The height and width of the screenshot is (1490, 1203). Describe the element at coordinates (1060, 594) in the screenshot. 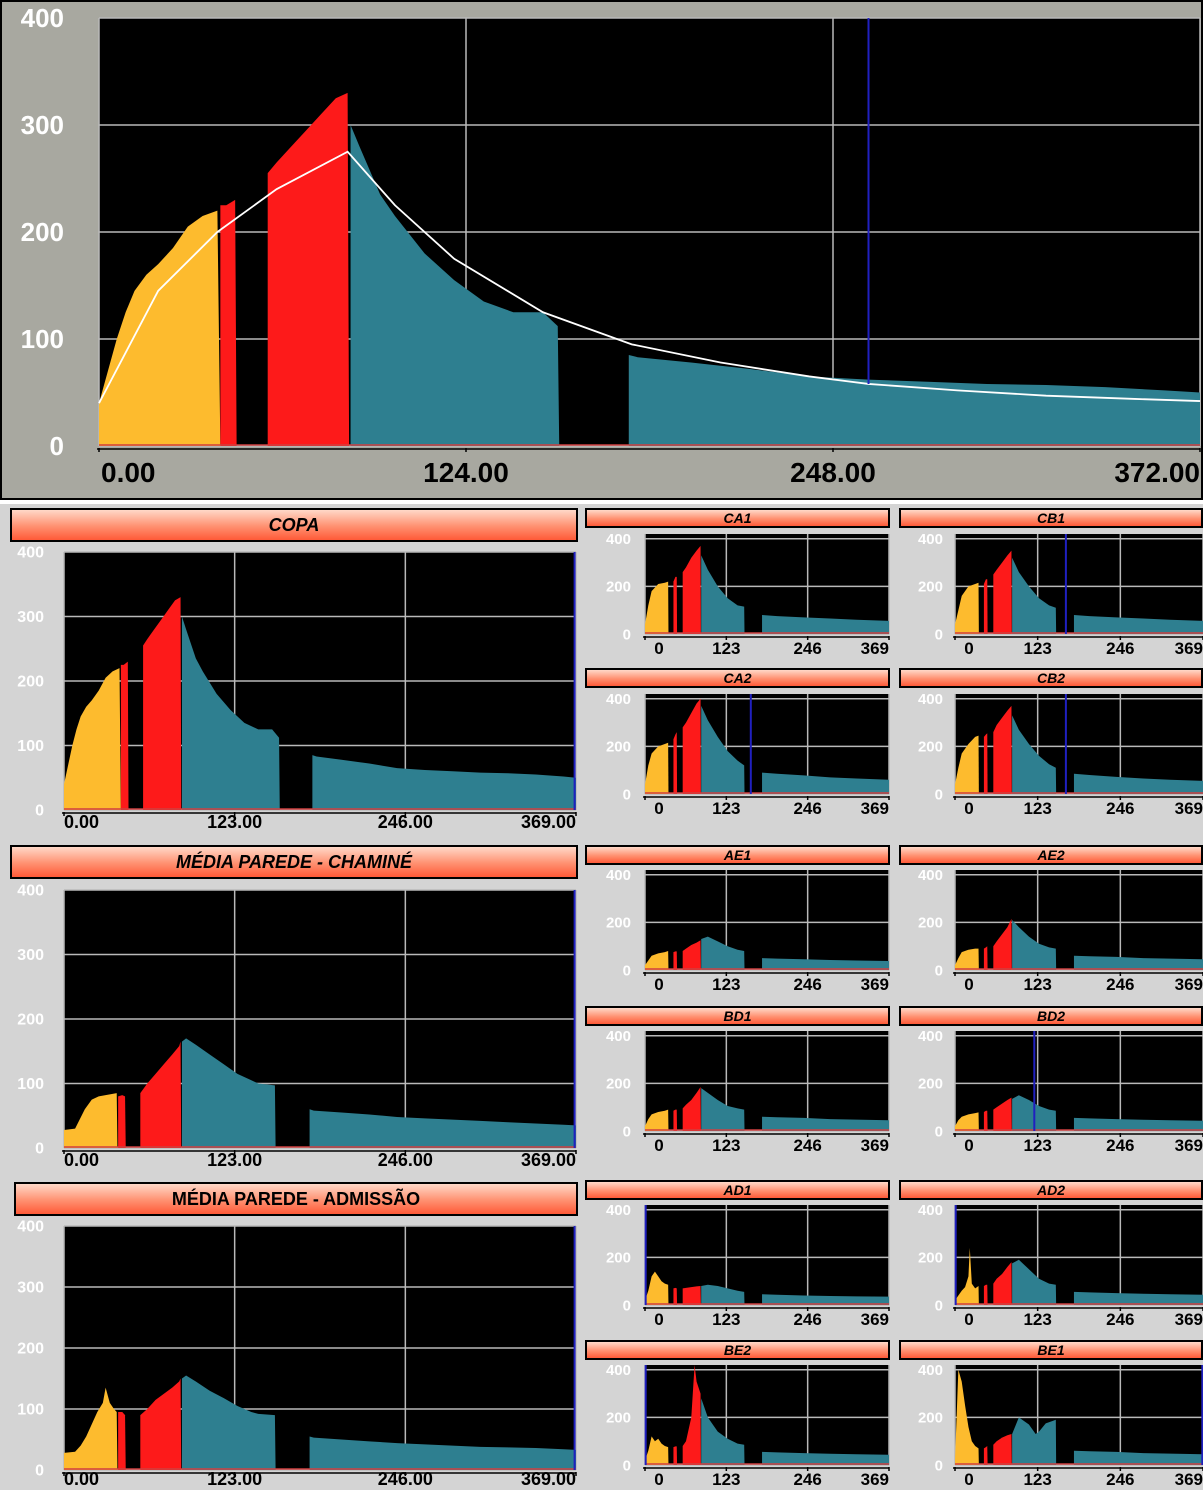

I see `chart-cb1: 0 200 400 0 123 246 369` at that location.